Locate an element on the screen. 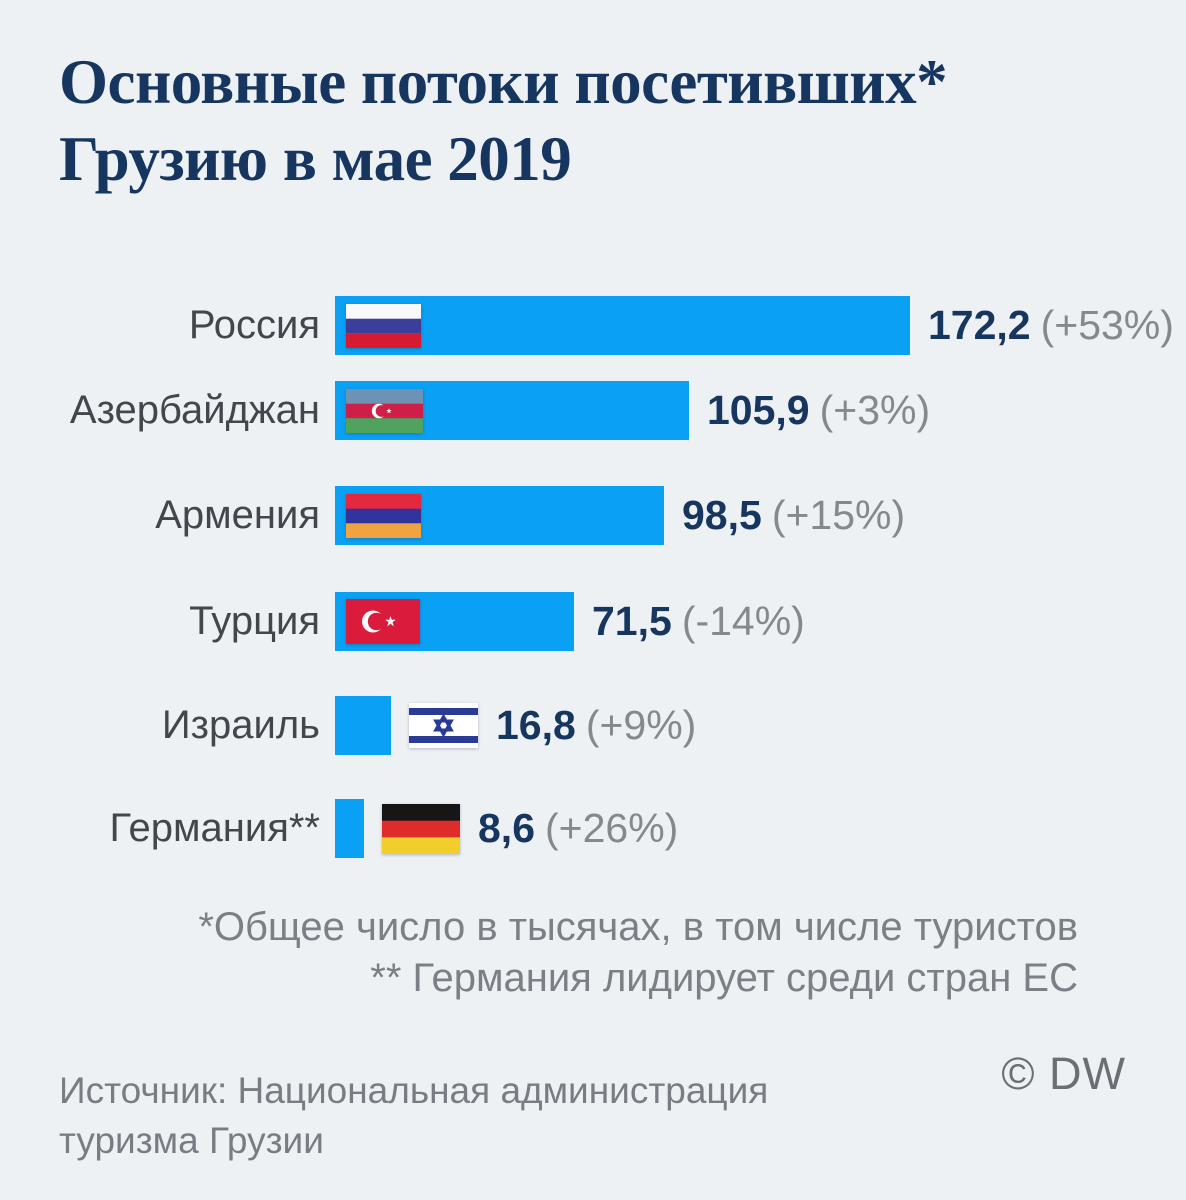 Image resolution: width=1186 pixels, height=1200 pixels. country-label: Армения is located at coordinates (237, 515).